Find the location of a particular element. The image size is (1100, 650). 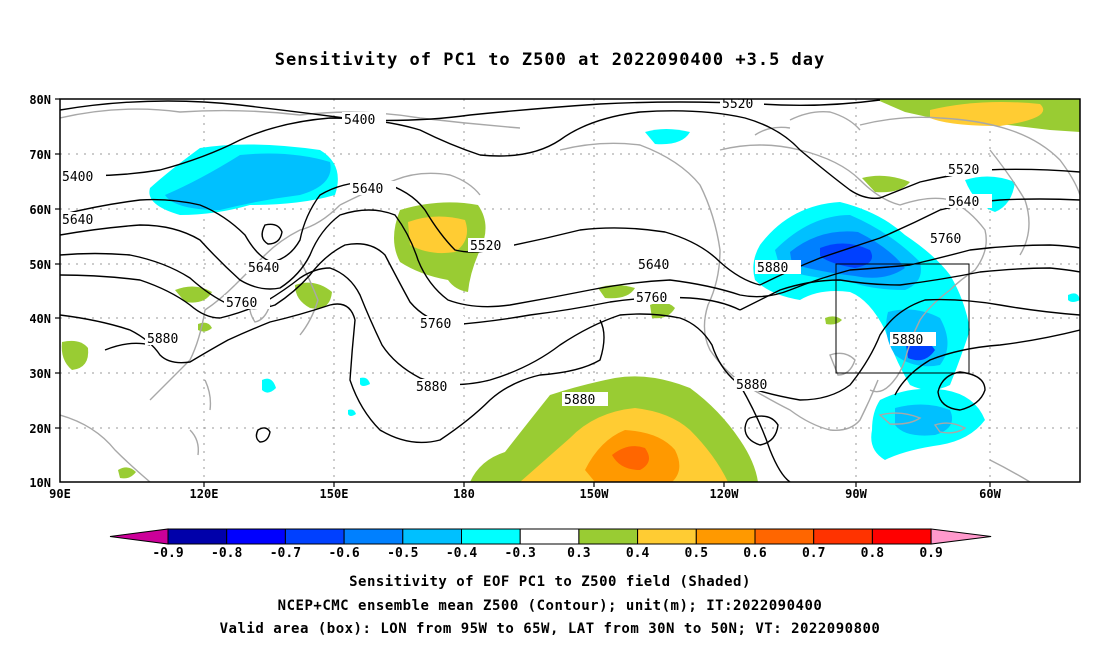

lat-tick-label: 70N is located at coordinates (40, 155).